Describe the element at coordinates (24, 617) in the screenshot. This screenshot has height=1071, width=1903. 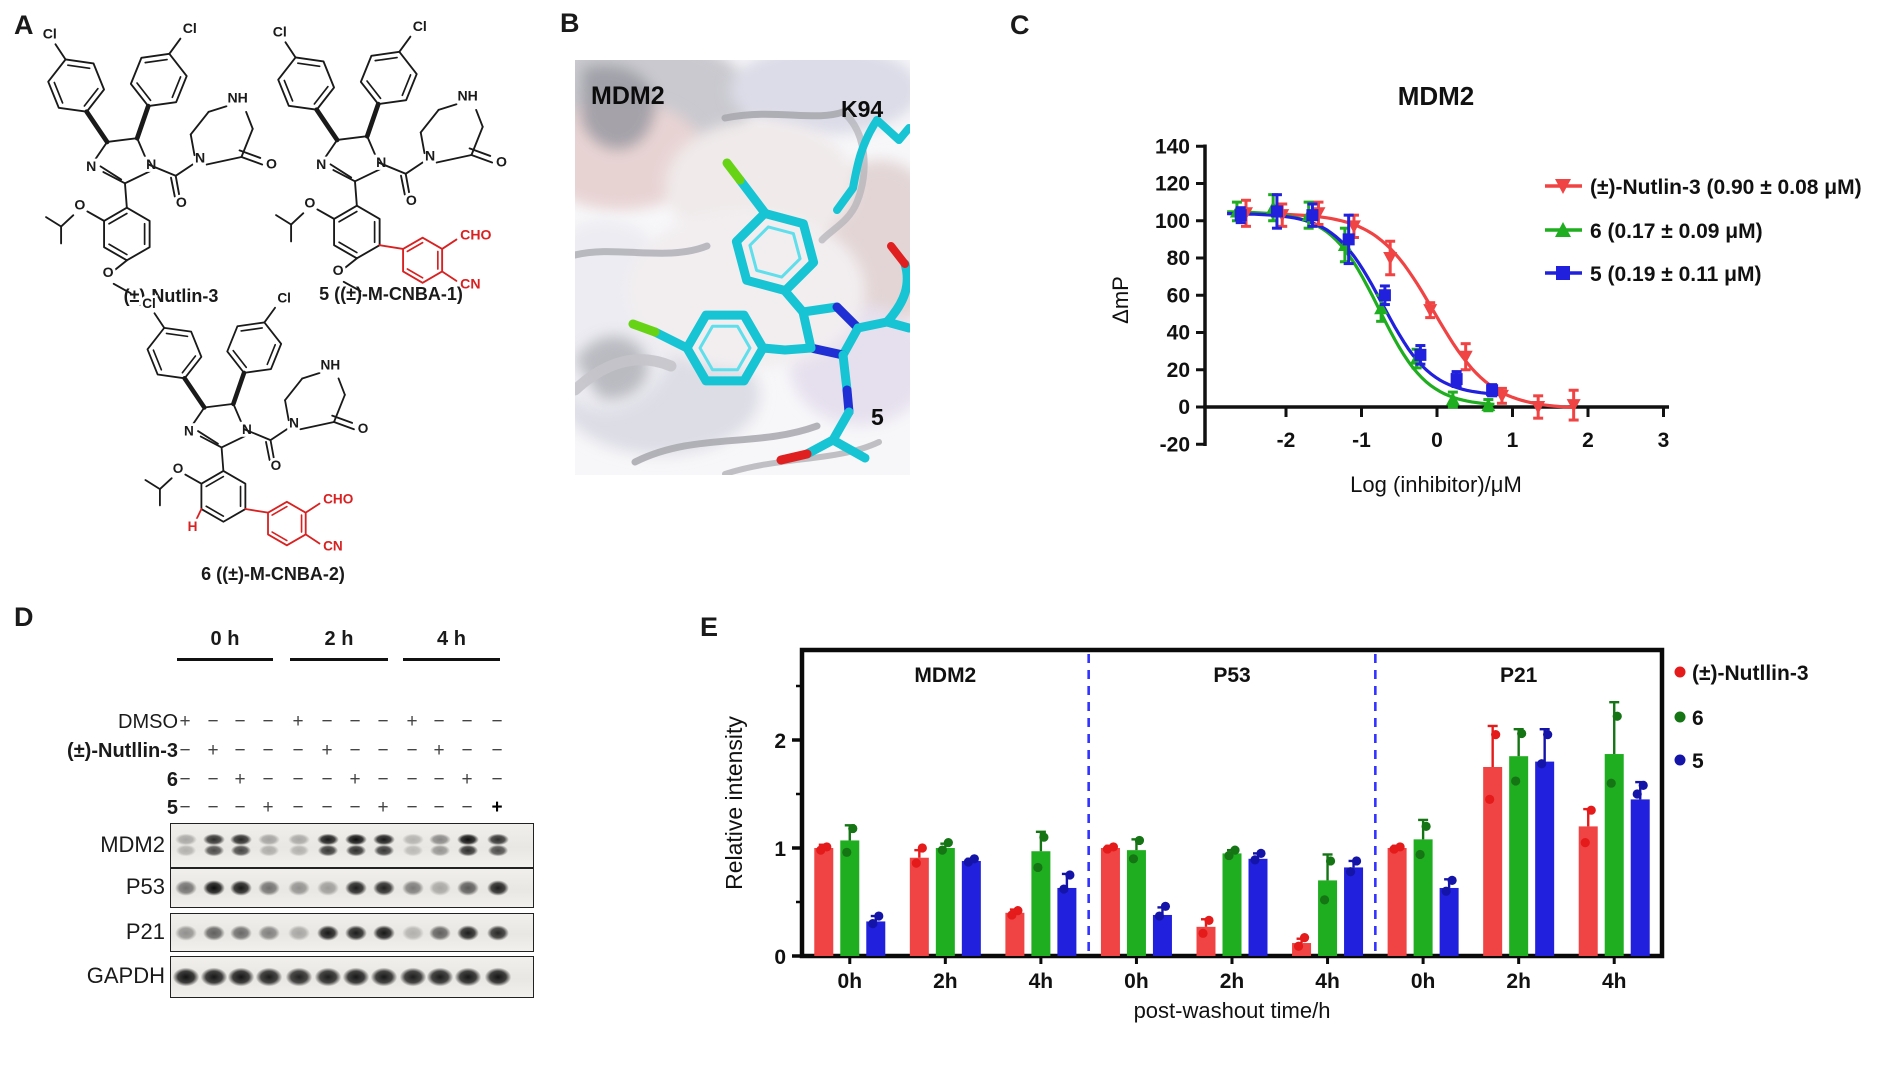
I see `panel-d-letter: D` at that location.